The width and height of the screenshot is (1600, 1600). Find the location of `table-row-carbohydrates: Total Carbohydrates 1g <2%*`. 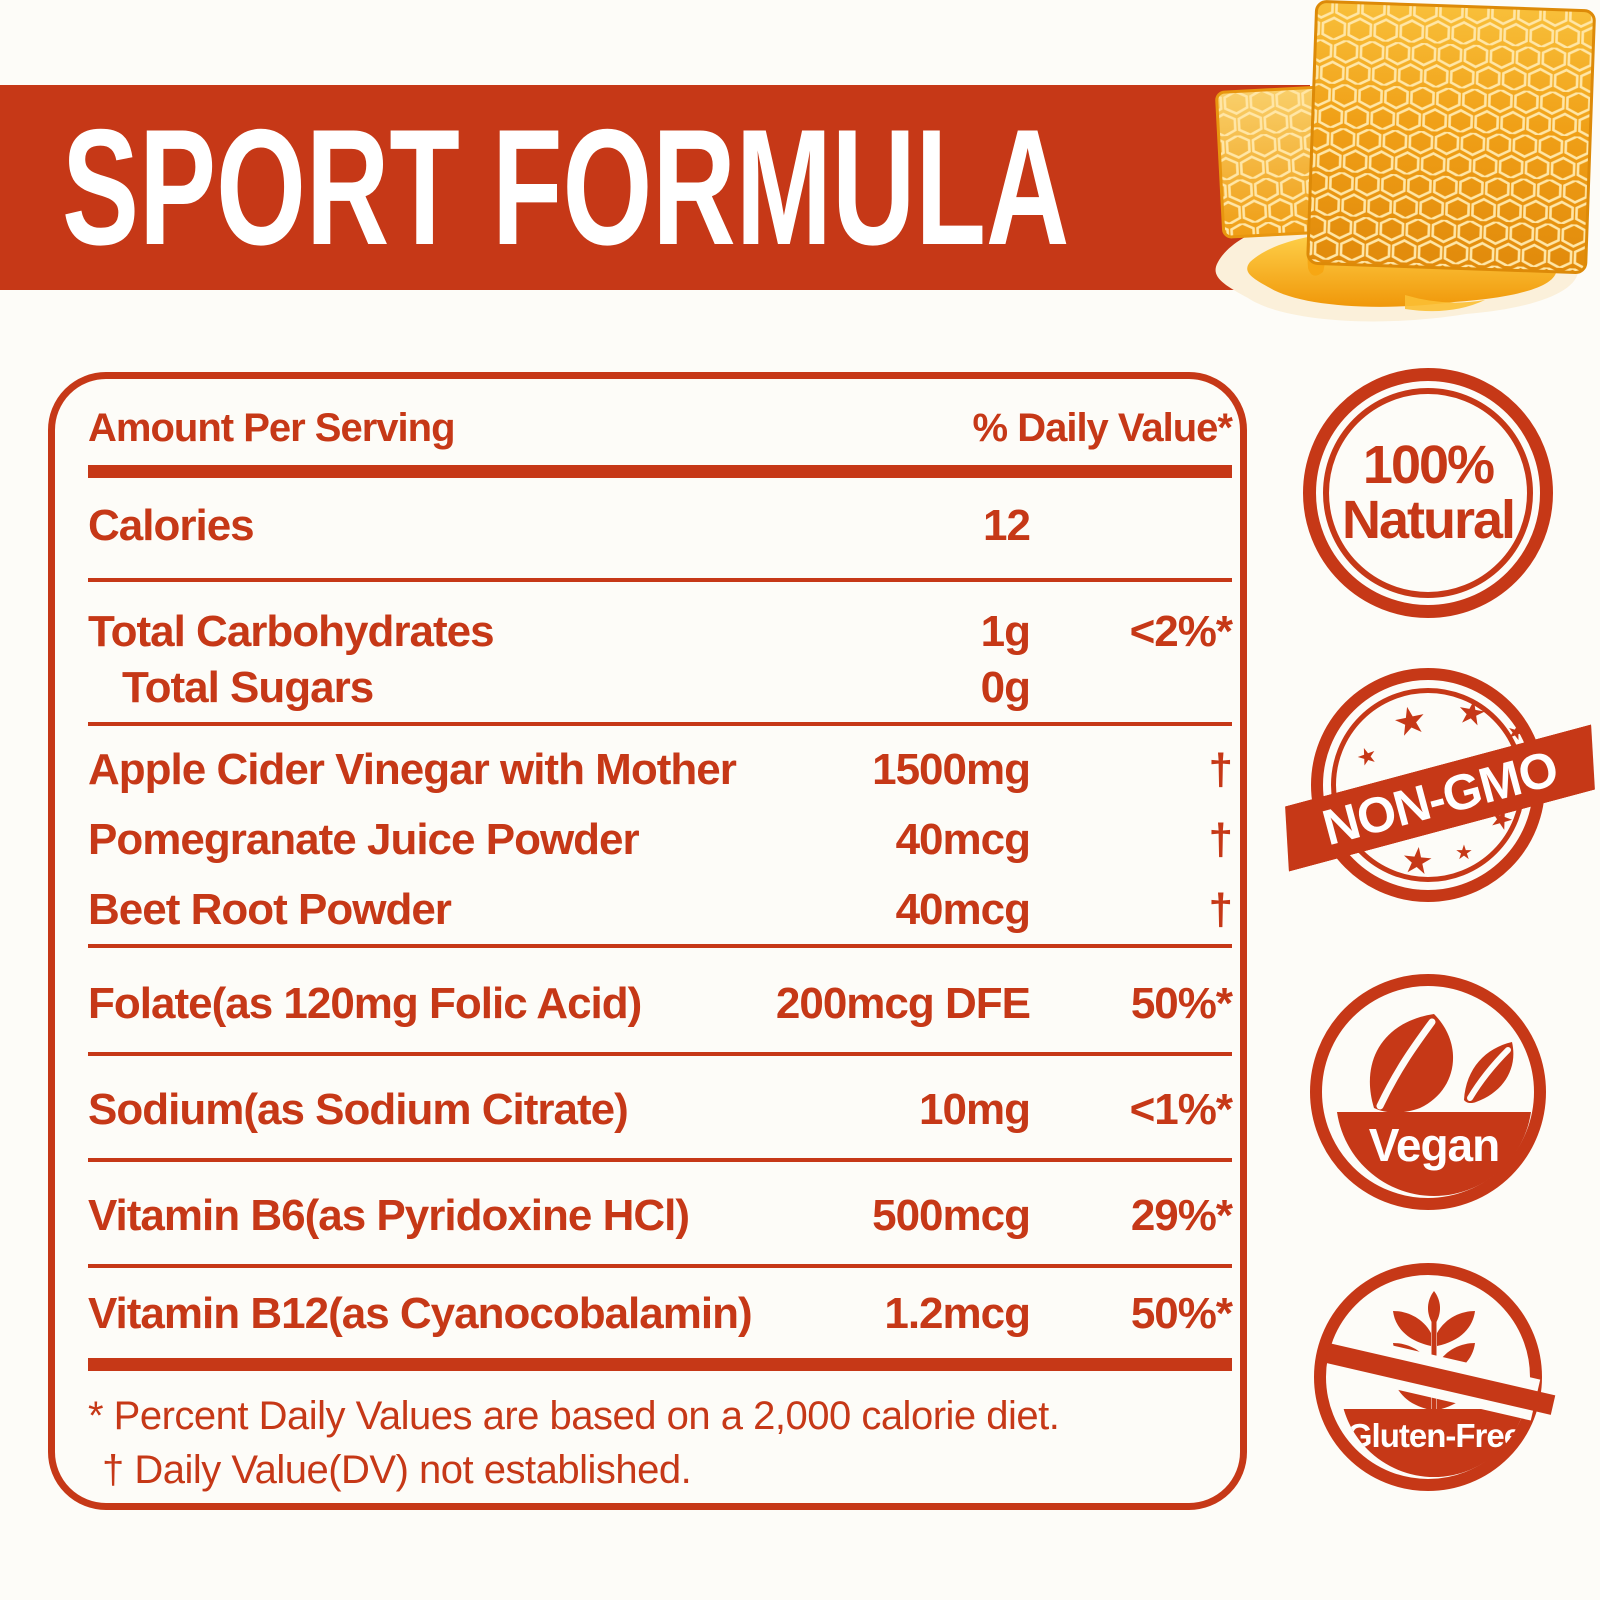

table-row-carbohydrates: Total Carbohydrates 1g <2%* is located at coordinates (660, 631).